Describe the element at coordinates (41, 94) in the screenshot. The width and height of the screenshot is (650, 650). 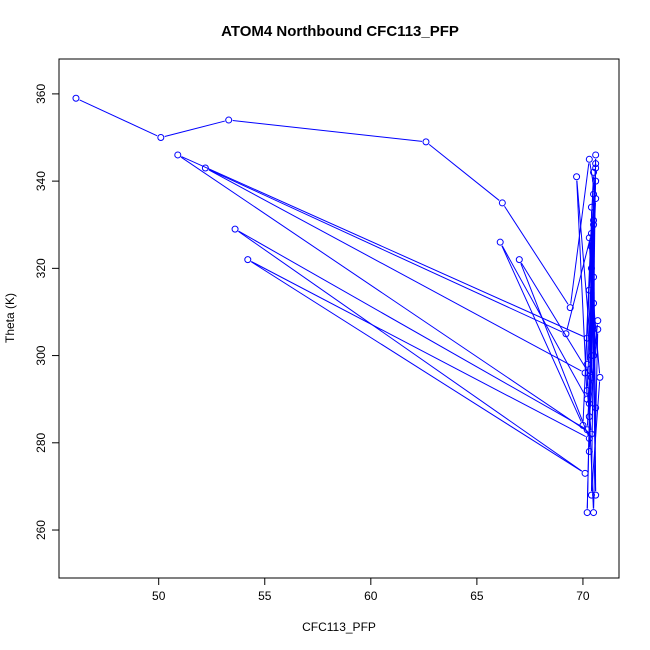
I see `y-tick-label: 360` at that location.